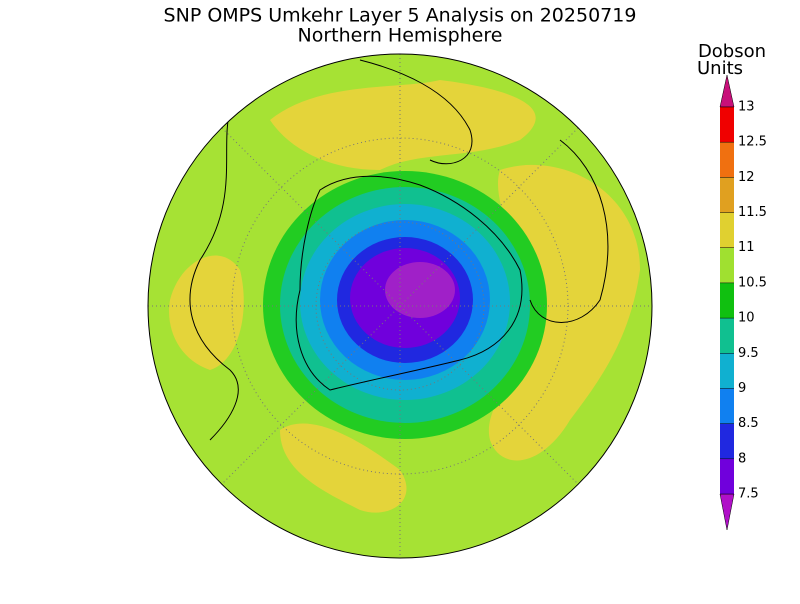 Image resolution: width=800 pixels, height=604 pixels. I want to click on colorbar-label: Dobson, so click(732, 51).